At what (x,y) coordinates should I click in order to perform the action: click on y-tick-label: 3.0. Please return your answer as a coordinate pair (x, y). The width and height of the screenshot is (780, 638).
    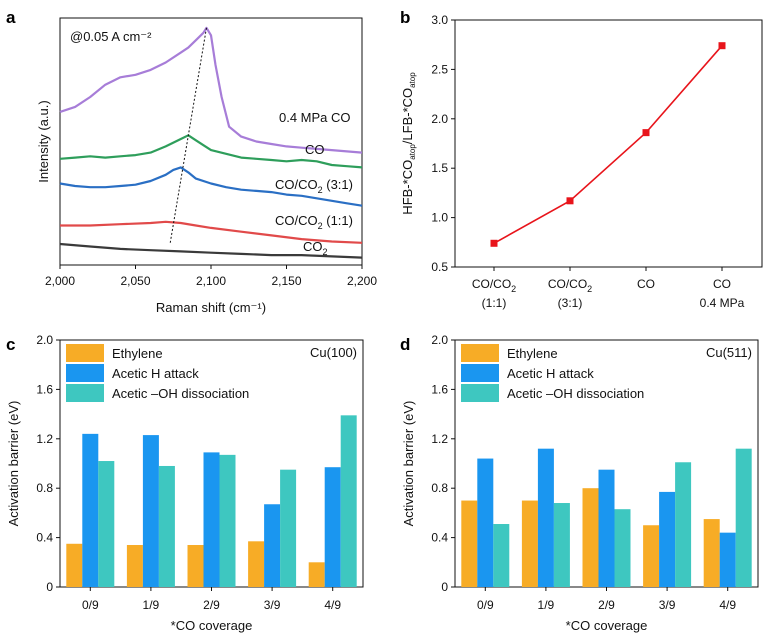
    Looking at the image, I should click on (439, 20).